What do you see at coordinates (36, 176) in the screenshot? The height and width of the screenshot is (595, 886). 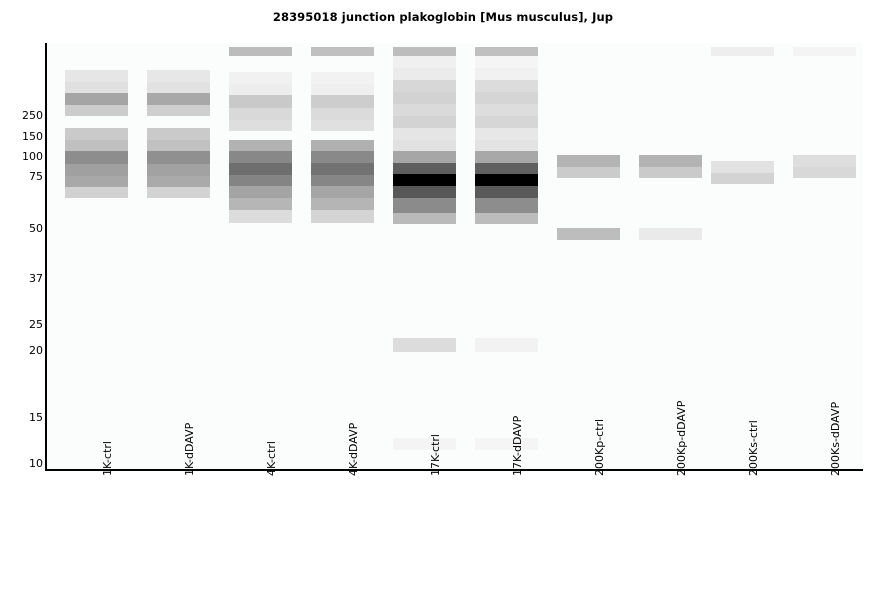 I see `y-tick-label: 75` at bounding box center [36, 176].